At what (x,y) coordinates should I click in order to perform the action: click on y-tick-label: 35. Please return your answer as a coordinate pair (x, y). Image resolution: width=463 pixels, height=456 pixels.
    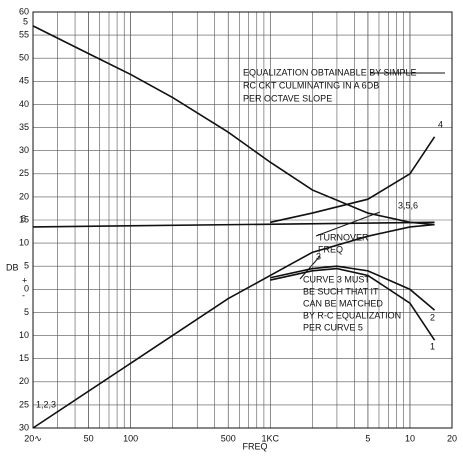
    Looking at the image, I should click on (24, 127).